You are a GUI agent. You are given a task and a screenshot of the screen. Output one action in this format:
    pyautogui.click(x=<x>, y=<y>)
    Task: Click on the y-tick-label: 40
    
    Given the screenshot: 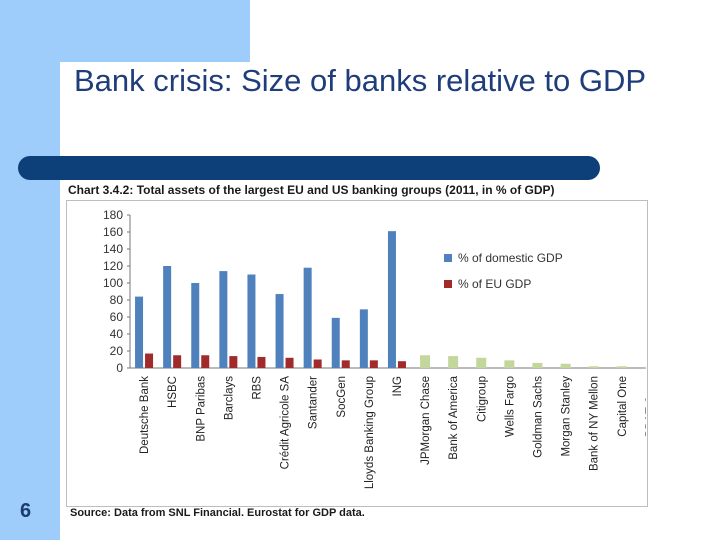 What is the action you would take?
    pyautogui.click(x=117, y=334)
    